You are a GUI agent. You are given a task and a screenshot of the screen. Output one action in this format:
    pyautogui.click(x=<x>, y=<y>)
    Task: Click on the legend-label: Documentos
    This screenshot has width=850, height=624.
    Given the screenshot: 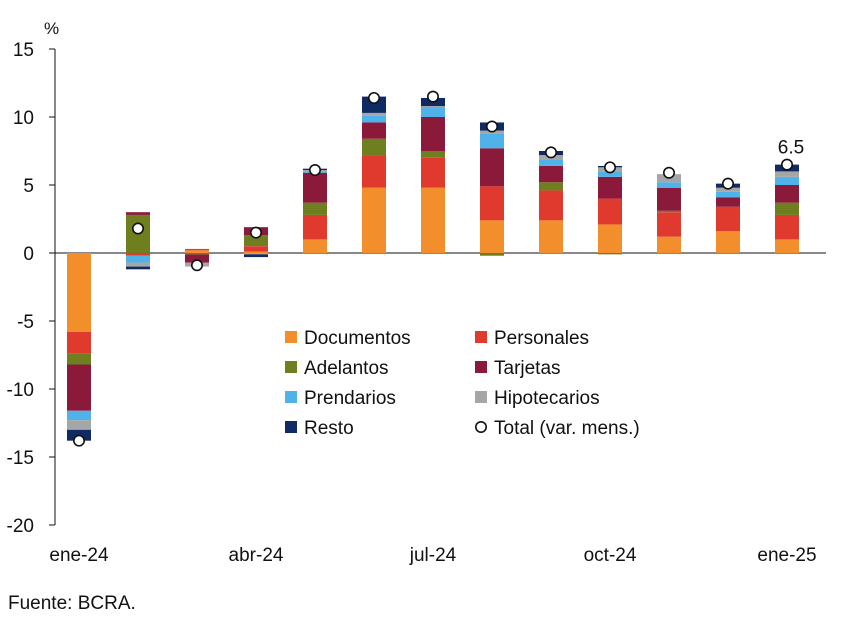 What is the action you would take?
    pyautogui.click(x=357, y=338)
    